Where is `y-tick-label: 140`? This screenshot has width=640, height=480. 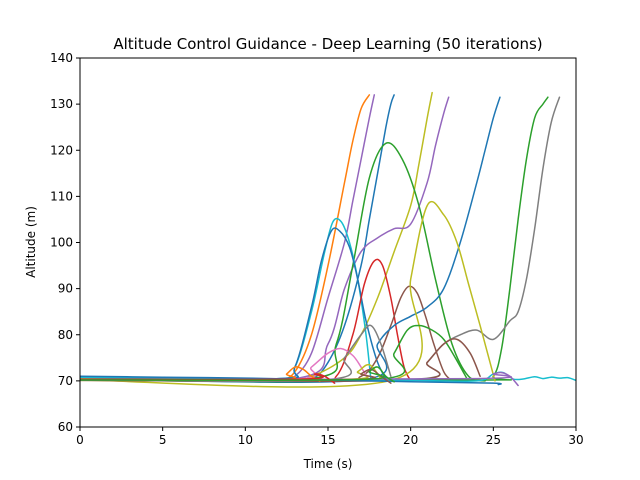 y-tick-label: 140 is located at coordinates (61, 58).